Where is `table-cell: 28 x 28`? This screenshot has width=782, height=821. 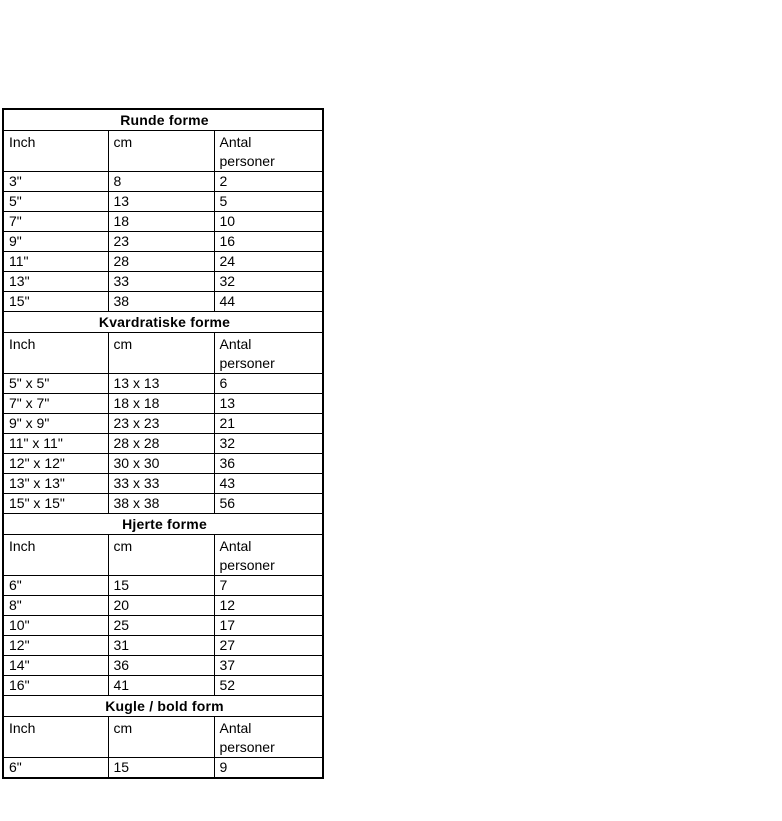 table-cell: 28 x 28 is located at coordinates (161, 443).